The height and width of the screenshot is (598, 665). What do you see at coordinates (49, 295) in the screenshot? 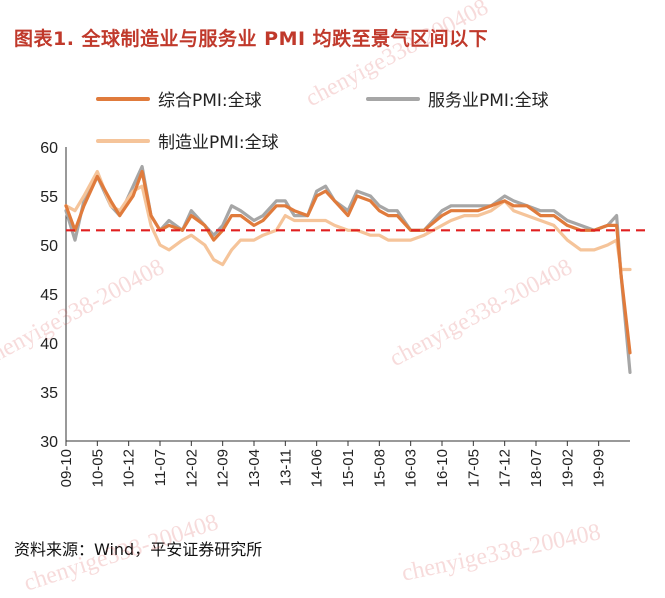
I see `y-tick-label: 45` at bounding box center [49, 295].